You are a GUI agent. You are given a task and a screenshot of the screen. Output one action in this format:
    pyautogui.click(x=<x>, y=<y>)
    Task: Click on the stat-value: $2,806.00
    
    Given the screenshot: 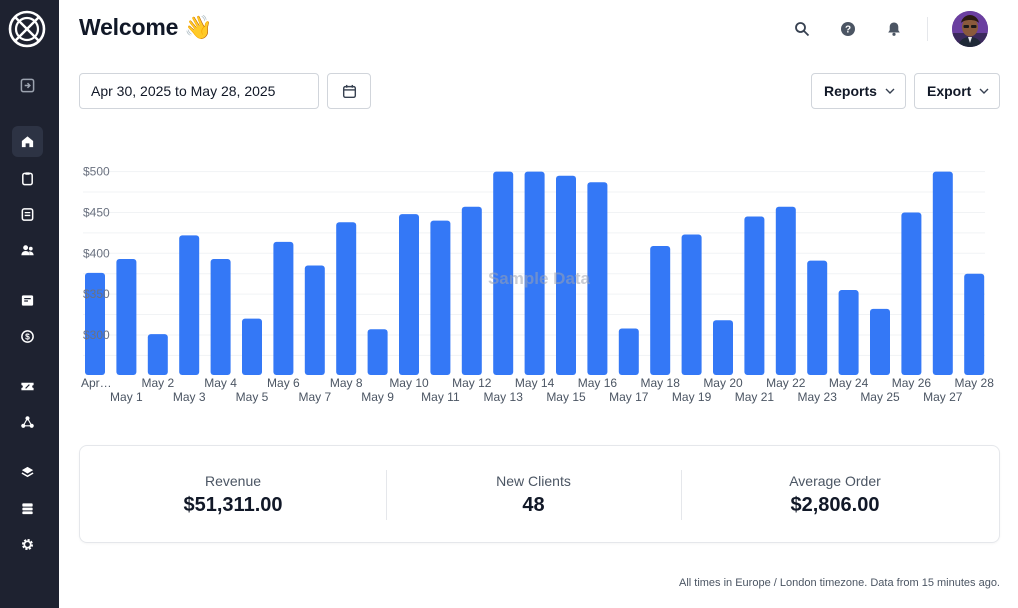 What is the action you would take?
    pyautogui.click(x=835, y=505)
    